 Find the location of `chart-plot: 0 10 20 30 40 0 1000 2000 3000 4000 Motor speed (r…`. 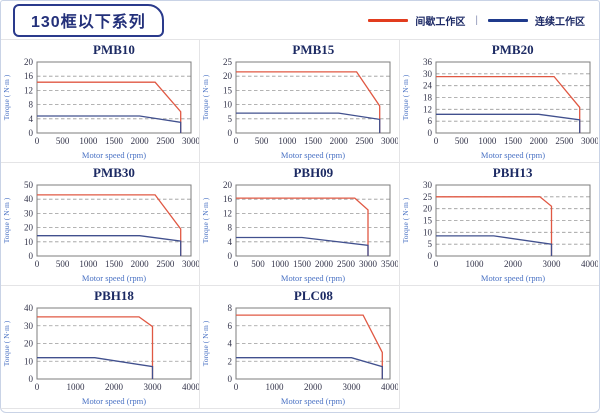

chart-plot: 0 10 20 30 40 0 1000 2000 3000 4000 Motor speed (r… is located at coordinates (101, 355).